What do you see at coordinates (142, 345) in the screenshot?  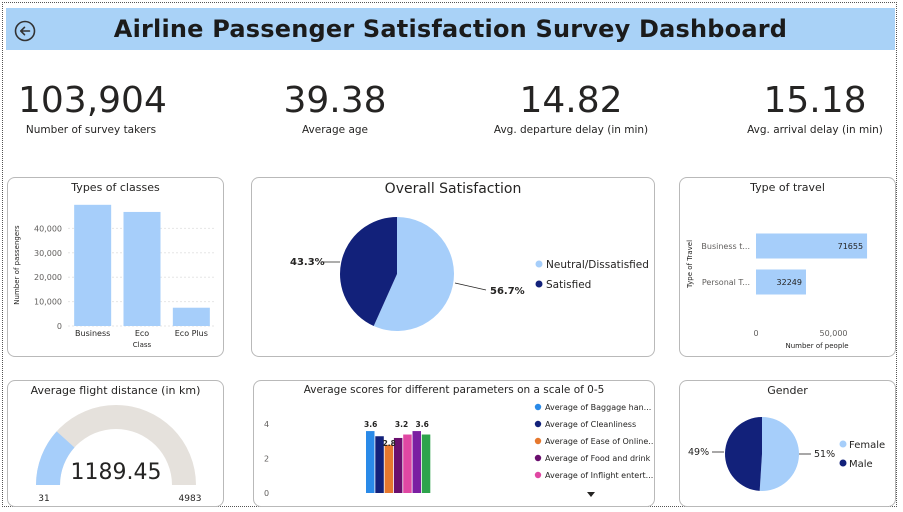 I see `x-axis-label: Class` at bounding box center [142, 345].